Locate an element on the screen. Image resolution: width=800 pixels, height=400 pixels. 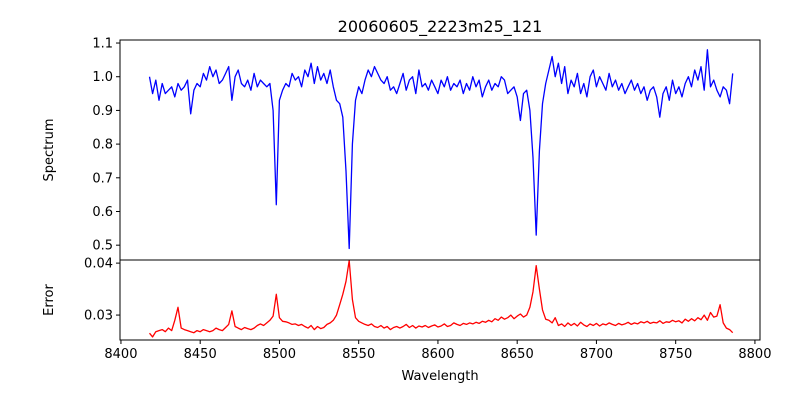
spectrum-y-tick-label: 1.1 is located at coordinates (102, 44).